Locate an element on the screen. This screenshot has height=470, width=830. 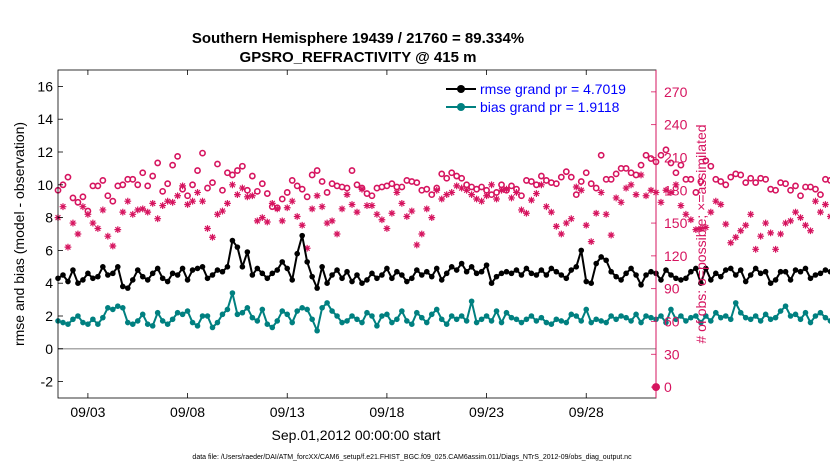
chart-subtitle: GPSRO_REFRACTIVITY @ 415 m is located at coordinates (358, 57).